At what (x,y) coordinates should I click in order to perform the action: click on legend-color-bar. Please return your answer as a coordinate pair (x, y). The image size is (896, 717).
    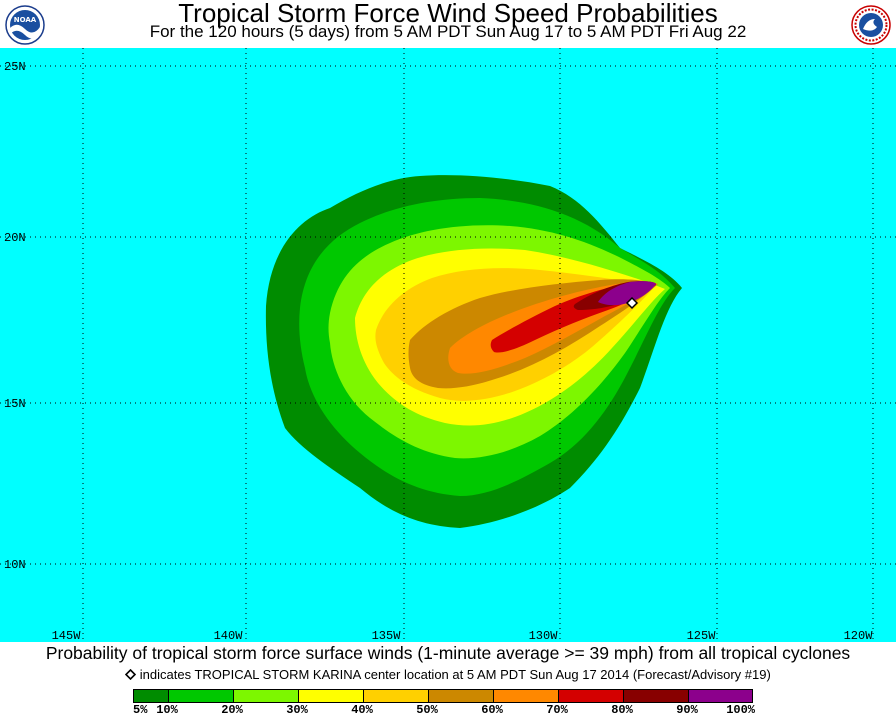
    Looking at the image, I should click on (443, 696).